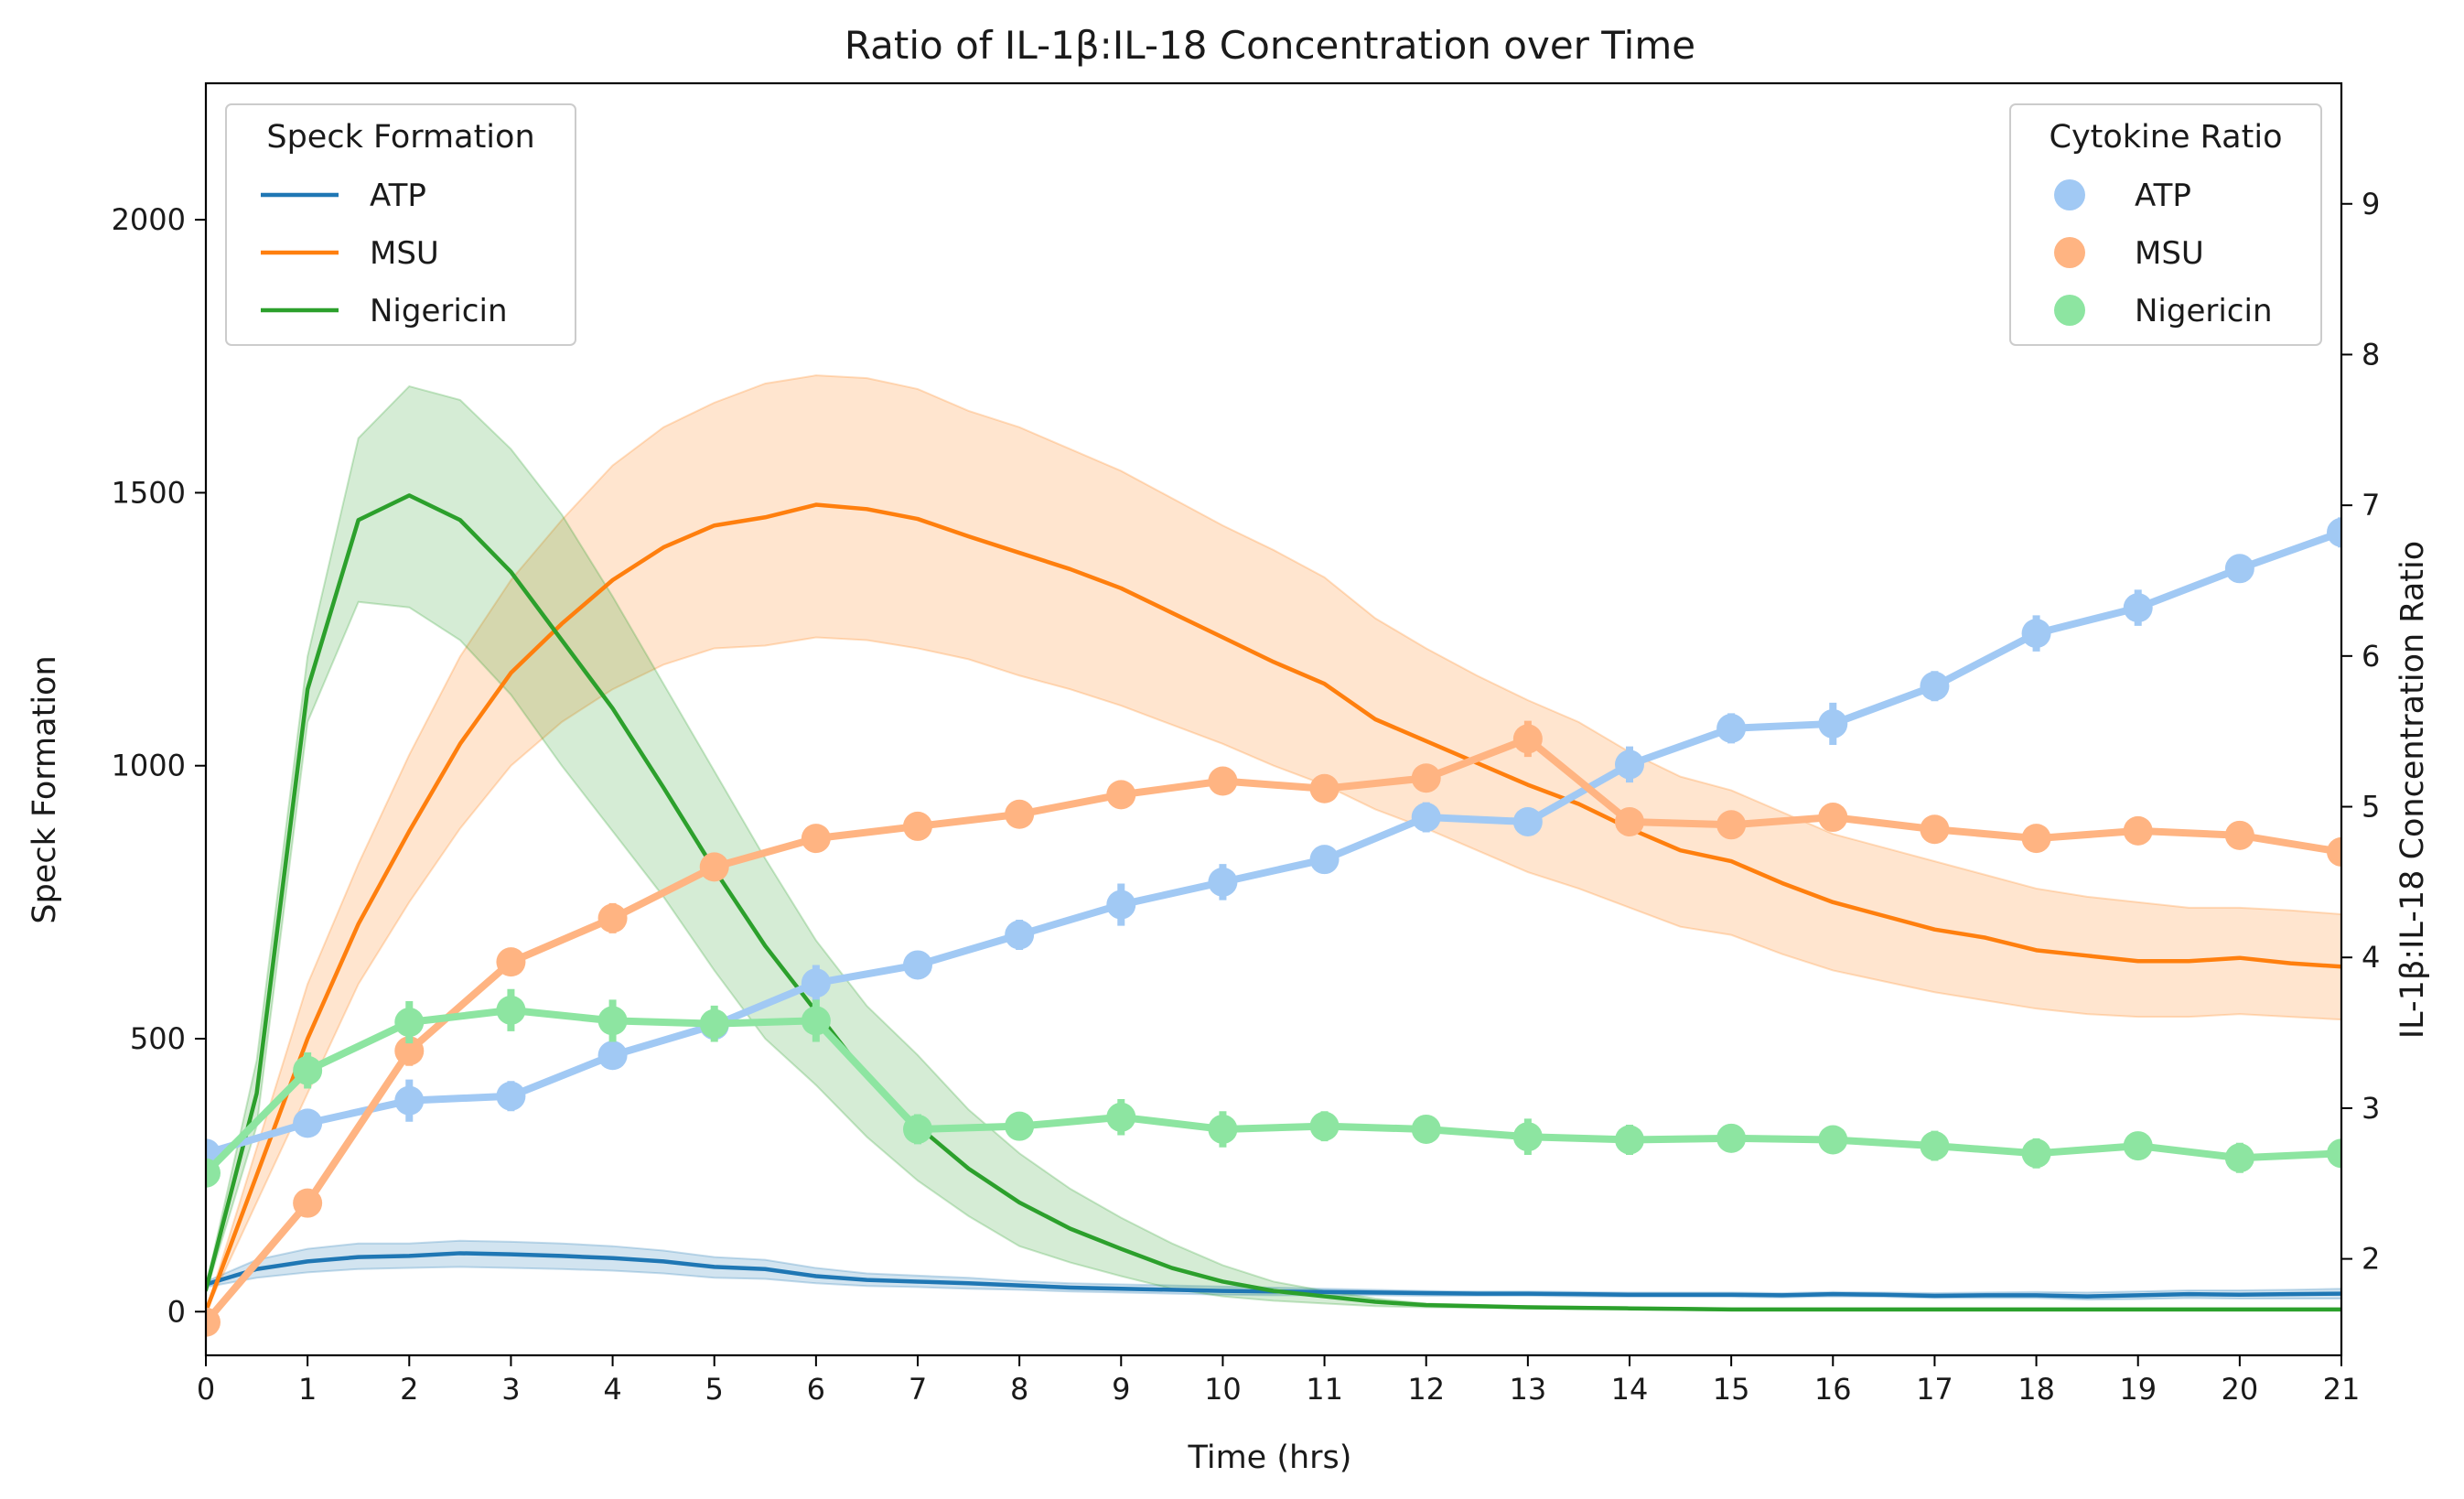 This screenshot has height=1499, width=2464. I want to click on x-tick-label: 10, so click(1223, 1389).